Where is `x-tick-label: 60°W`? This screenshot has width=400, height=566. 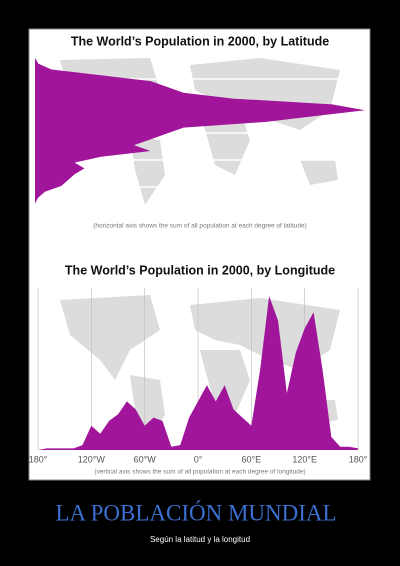
x-tick-label: 60°W is located at coordinates (145, 459).